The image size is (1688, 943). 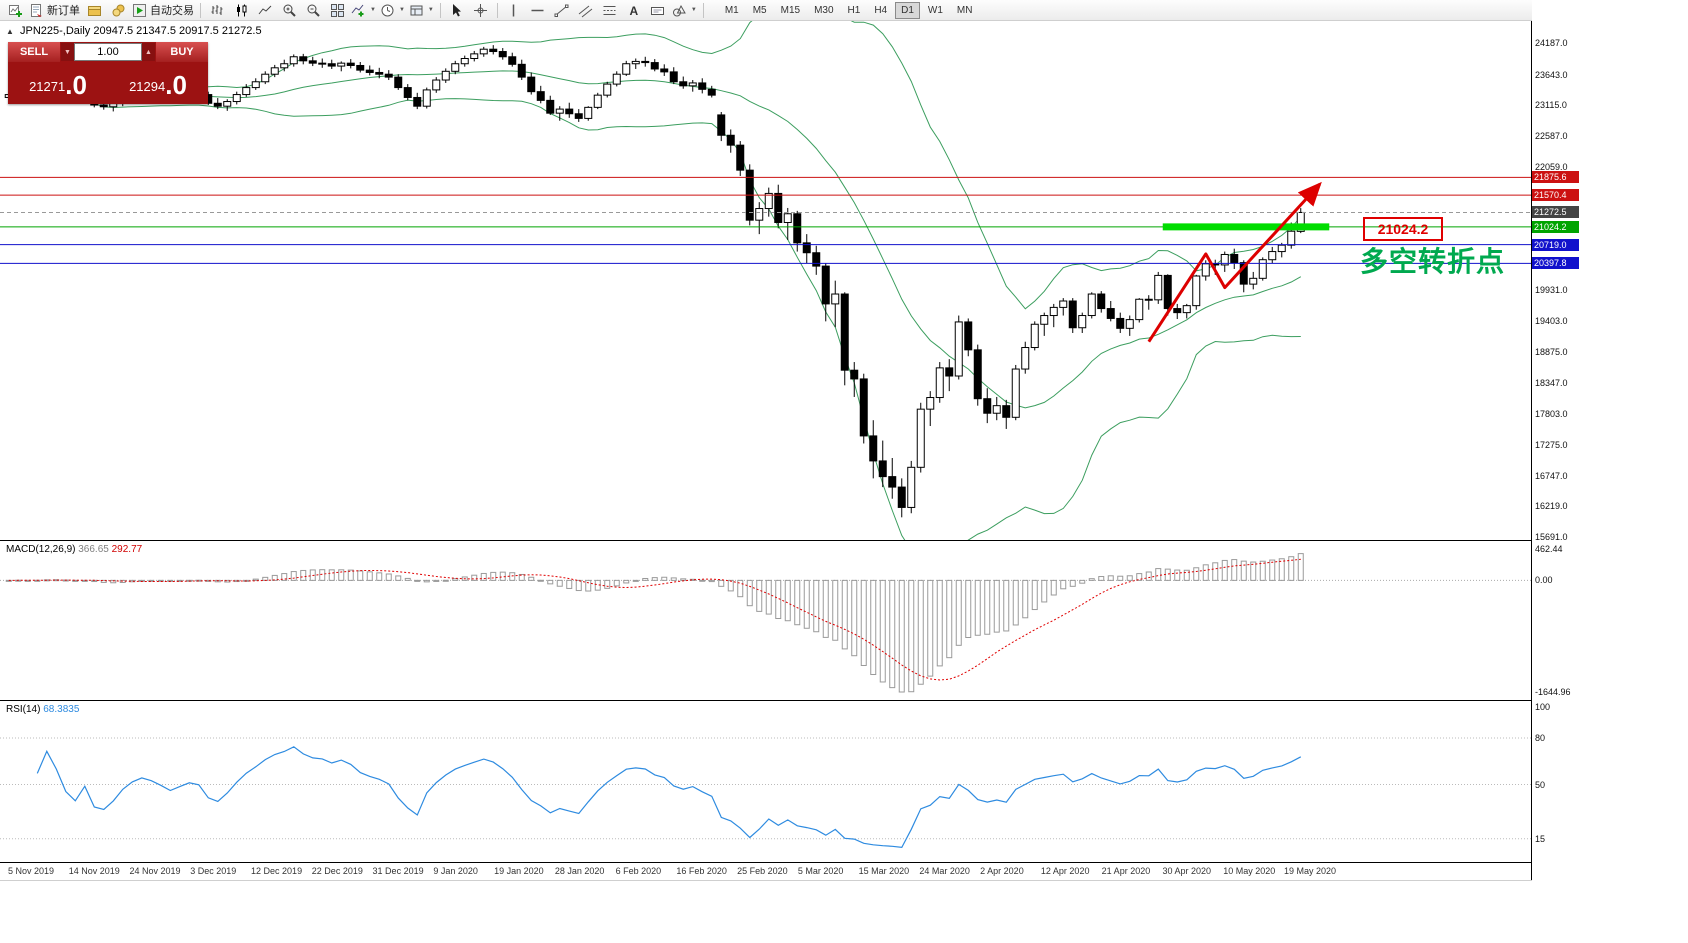 I want to click on volume-input, so click(x=108, y=52).